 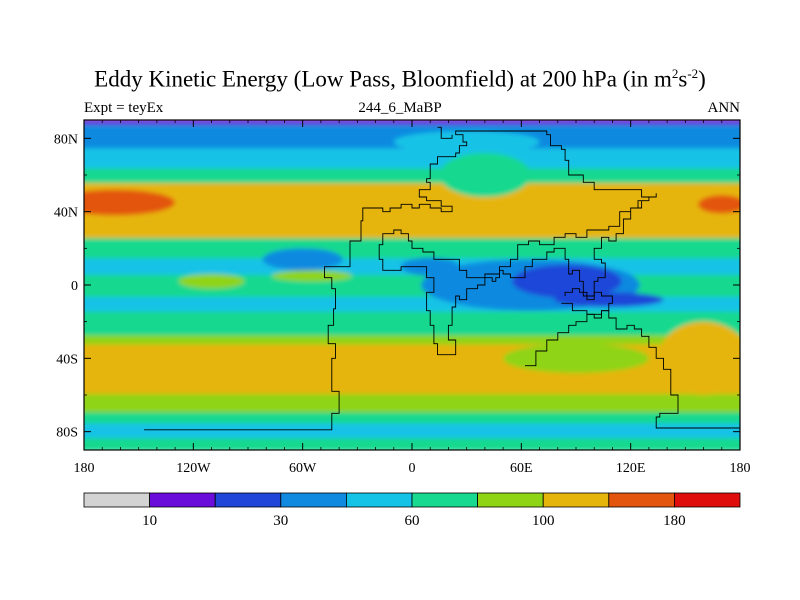 What do you see at coordinates (412, 468) in the screenshot?
I see `x-tick-label-3: 0` at bounding box center [412, 468].